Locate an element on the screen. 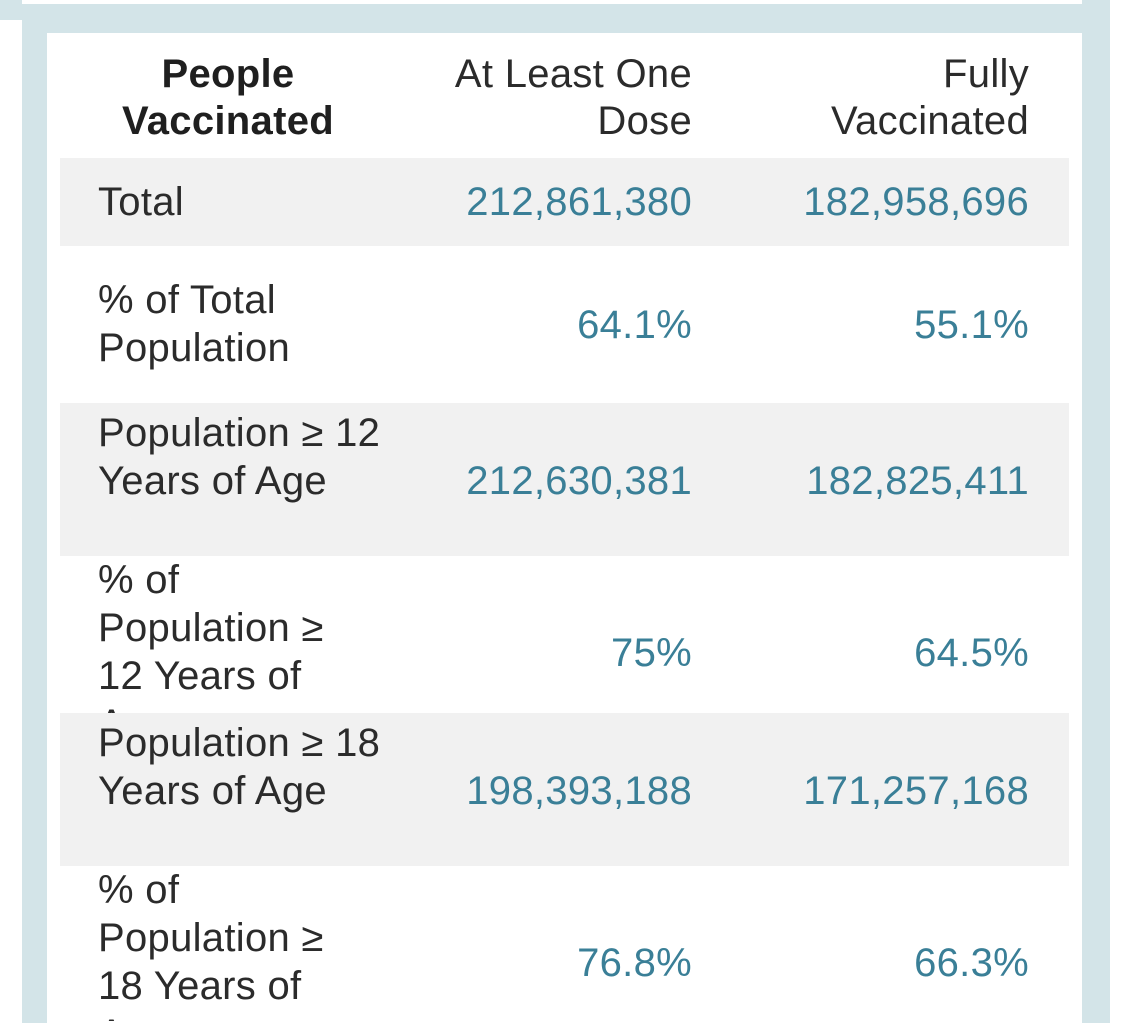 This screenshot has width=1132, height=1023. row-label: % of Total Population is located at coordinates (194, 324).